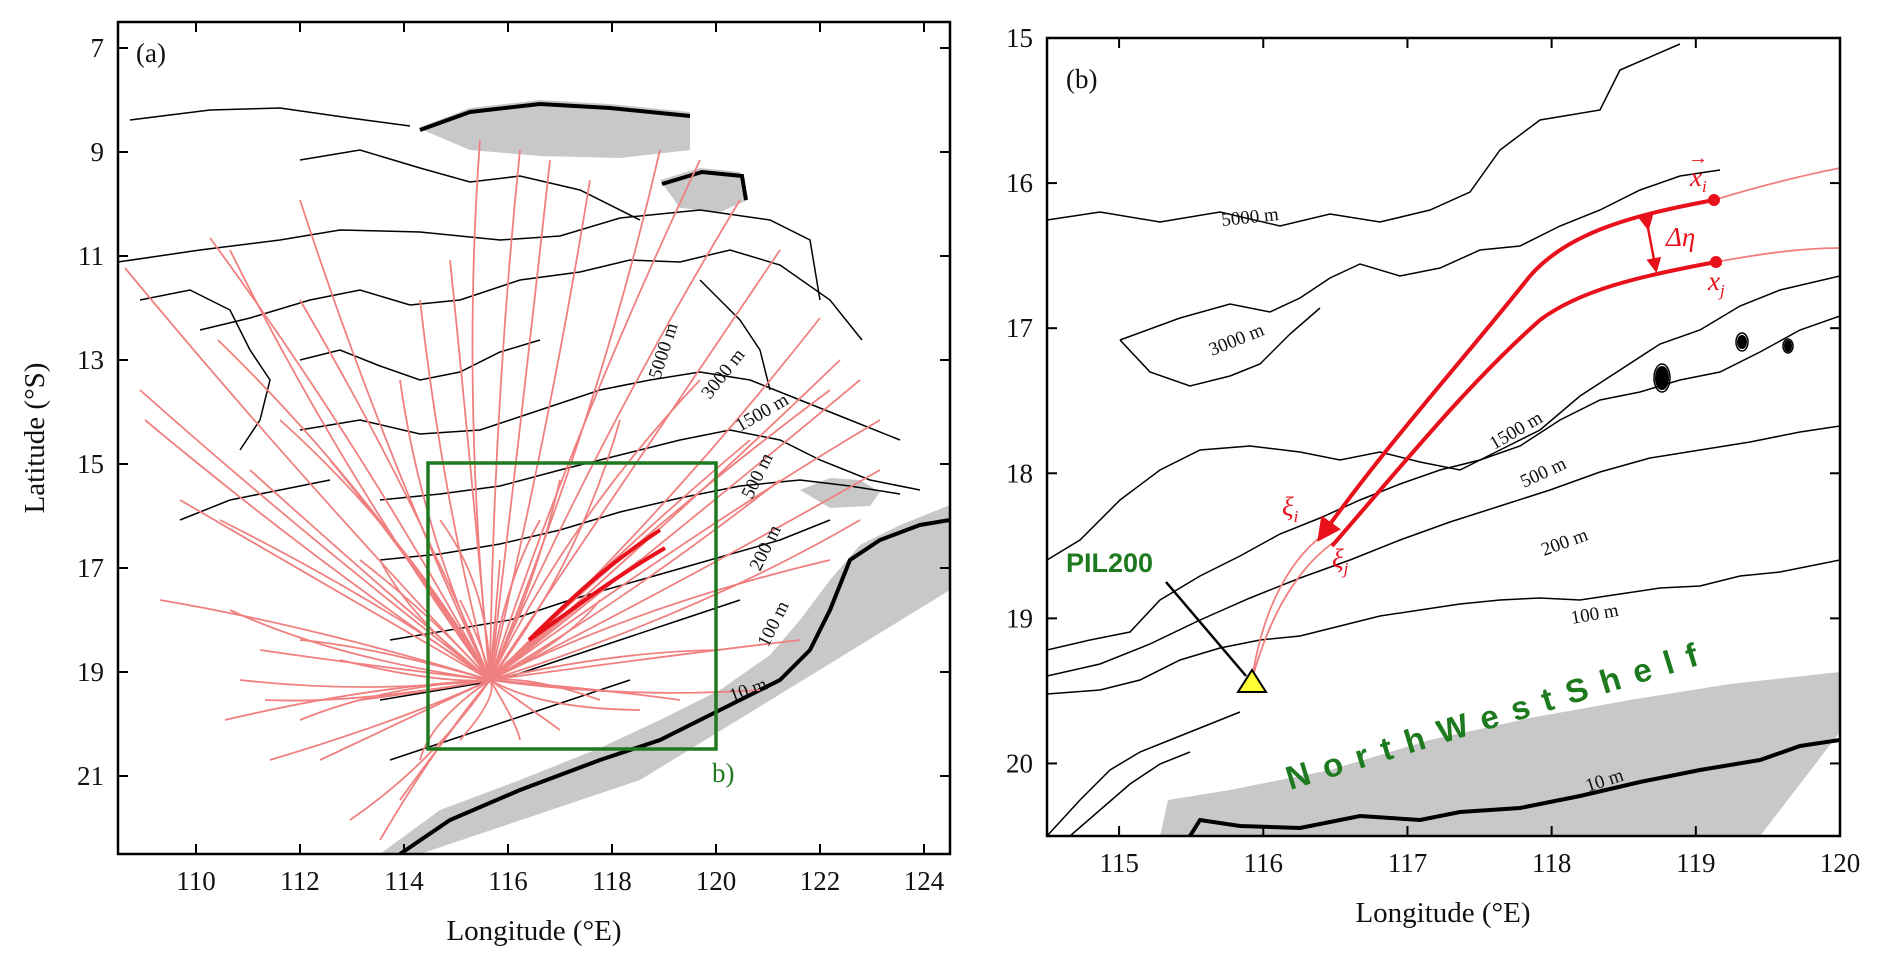  I want to click on x-tick-label-b: 117, so click(1408, 863).